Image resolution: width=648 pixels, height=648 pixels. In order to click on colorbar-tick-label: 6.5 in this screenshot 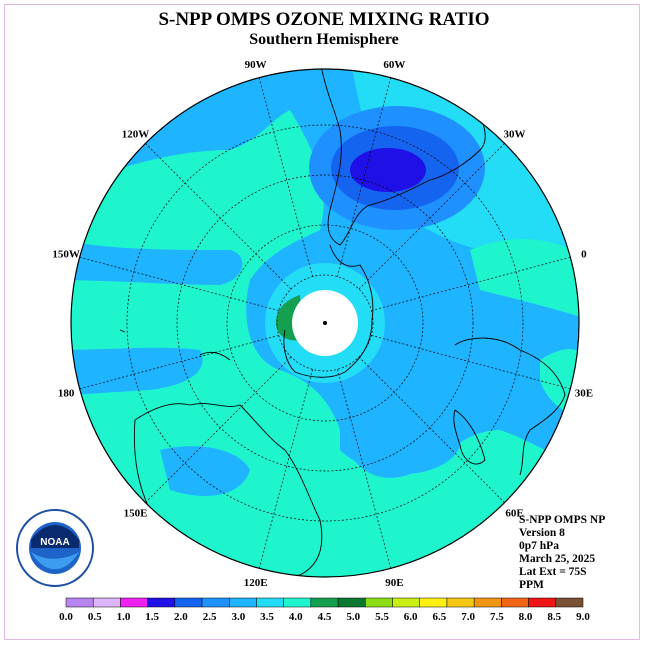, I will do `click(440, 617)`.